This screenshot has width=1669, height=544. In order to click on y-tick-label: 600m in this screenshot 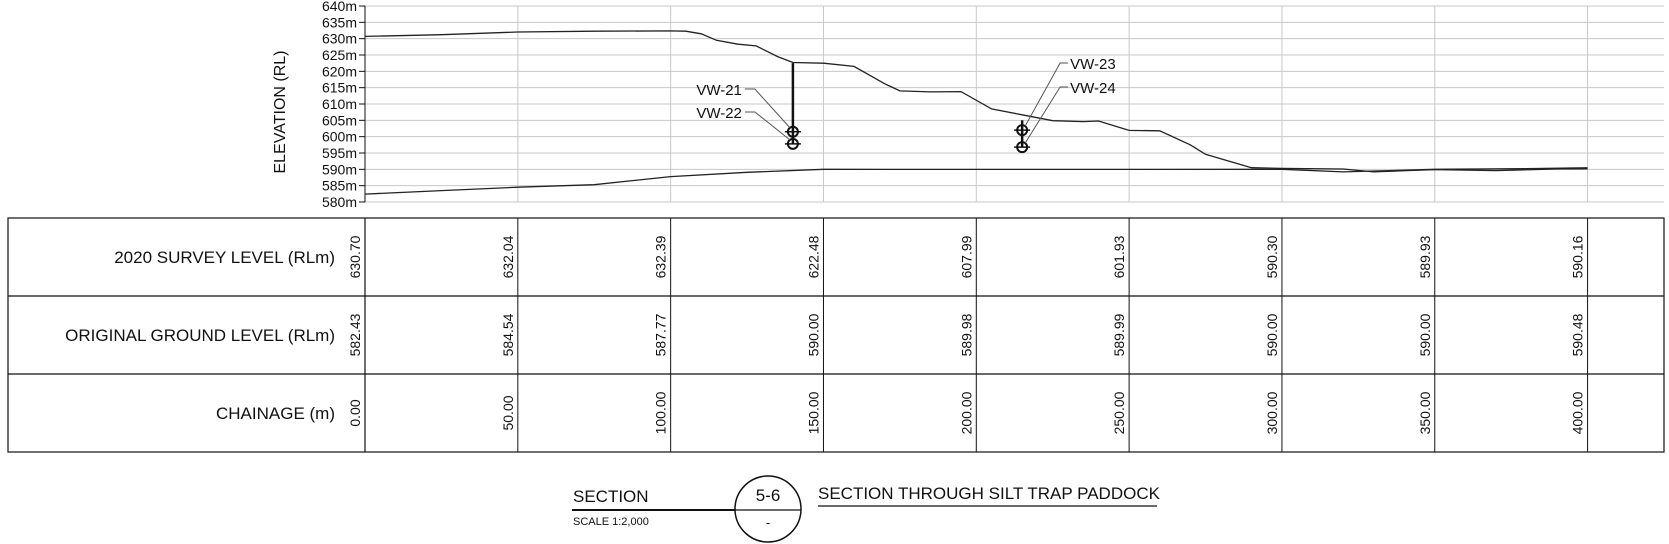, I will do `click(339, 137)`.